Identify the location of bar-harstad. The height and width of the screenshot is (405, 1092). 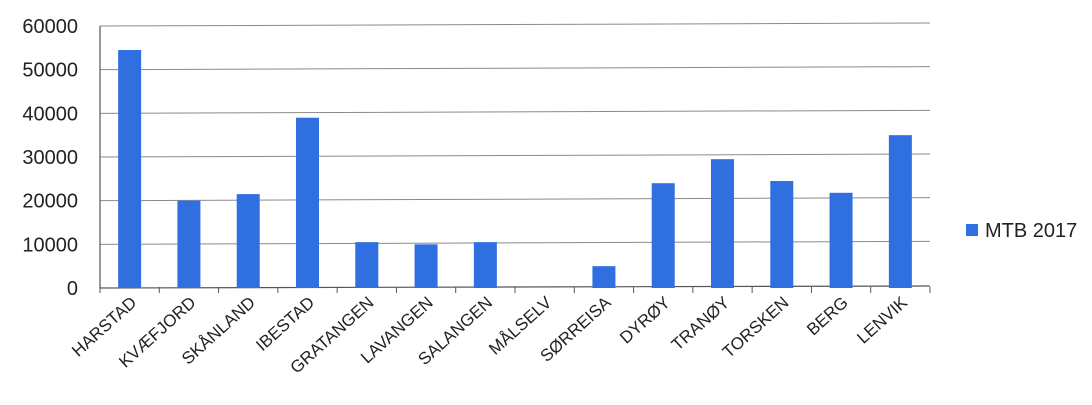
(129, 169).